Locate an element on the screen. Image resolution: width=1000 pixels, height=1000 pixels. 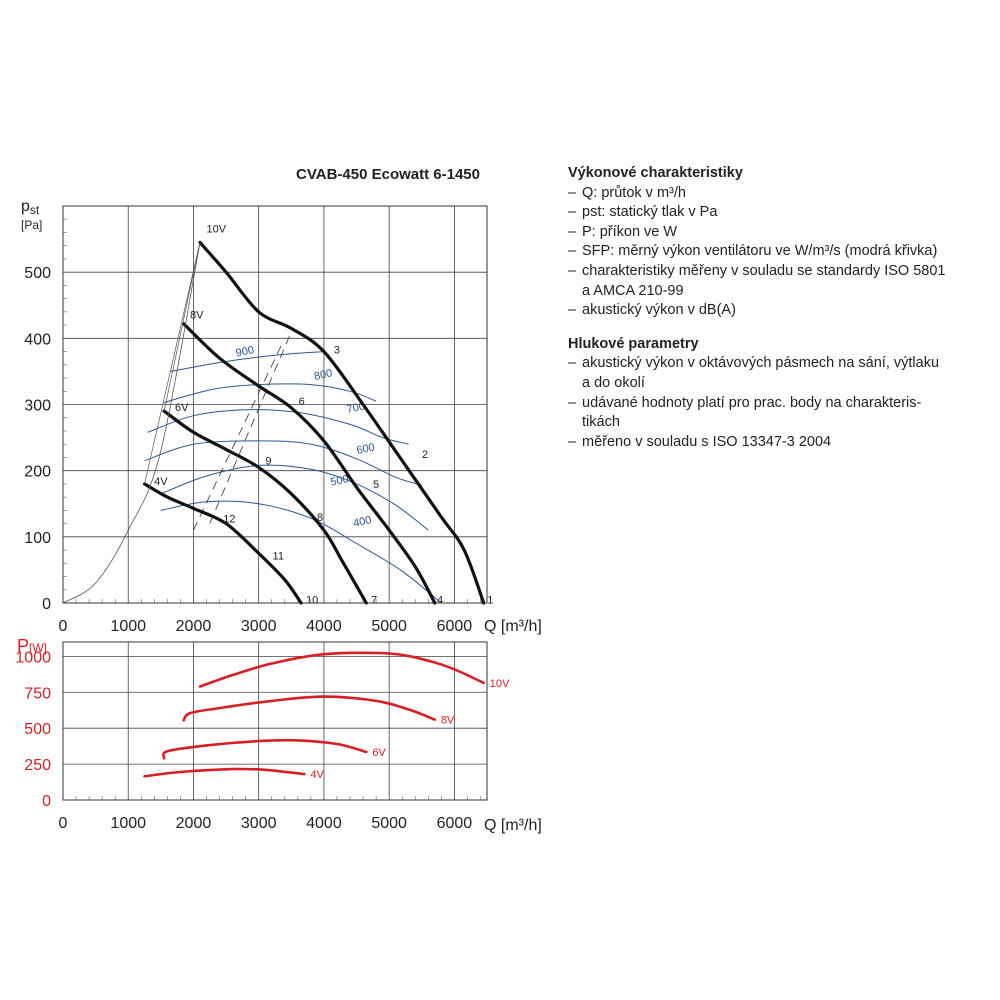
pressure-curve-10V is located at coordinates (342, 422).